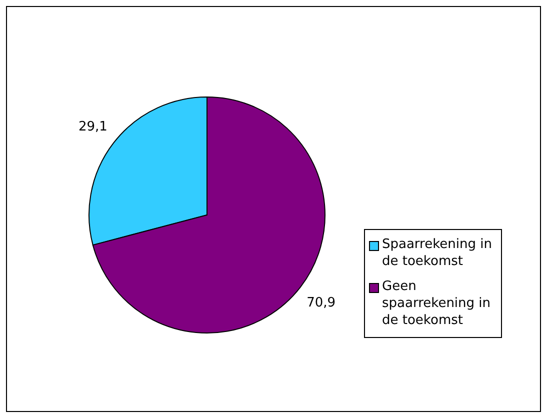  Describe the element at coordinates (437, 253) in the screenshot. I see `legend-label: Spaarrekening in de toekomst` at that location.